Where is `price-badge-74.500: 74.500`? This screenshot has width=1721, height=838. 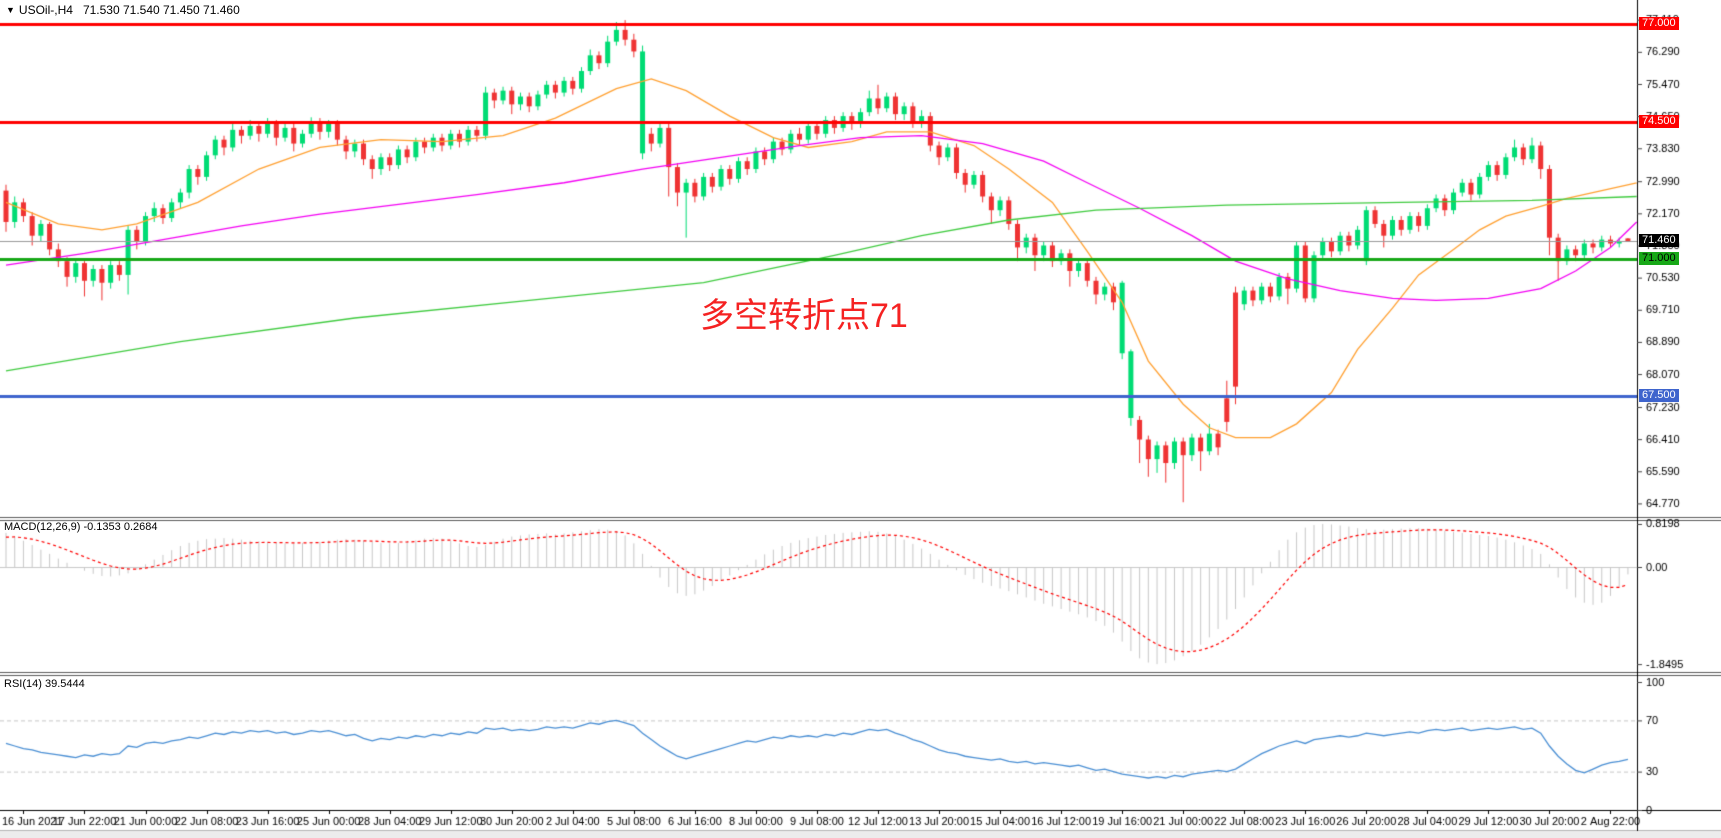
price-badge-74.500: 74.500 is located at coordinates (1659, 121).